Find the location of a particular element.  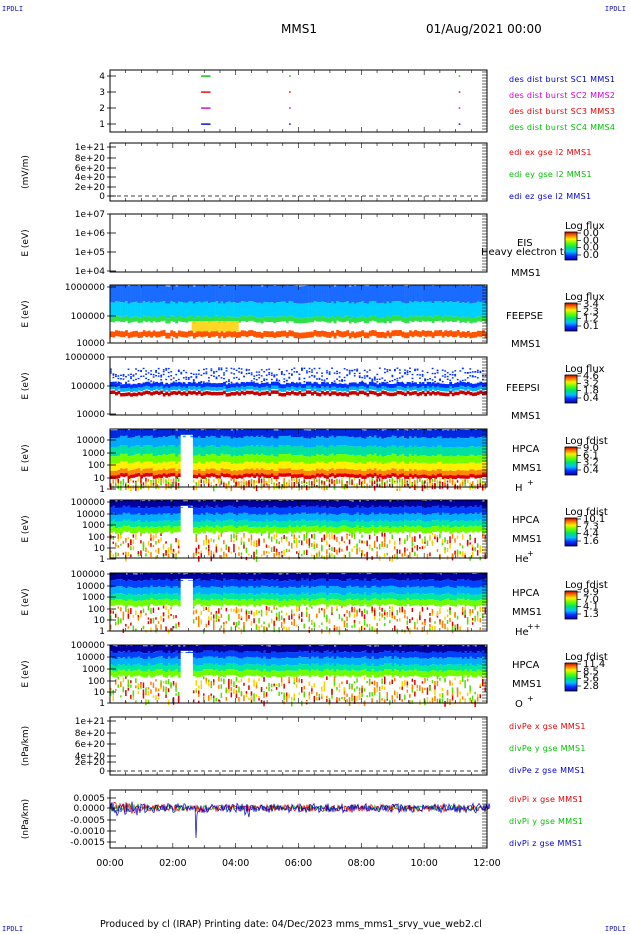

colorbar-tick-label: 0.4 is located at coordinates (591, 470).